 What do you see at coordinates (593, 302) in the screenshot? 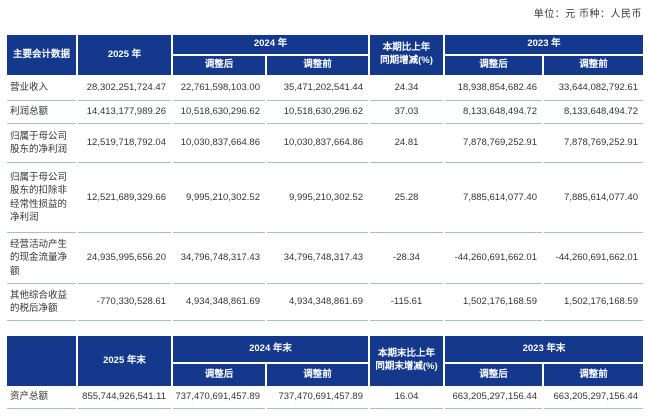
I see `cell-2023-pre-adjust: 1,502,176,168.59` at bounding box center [593, 302].